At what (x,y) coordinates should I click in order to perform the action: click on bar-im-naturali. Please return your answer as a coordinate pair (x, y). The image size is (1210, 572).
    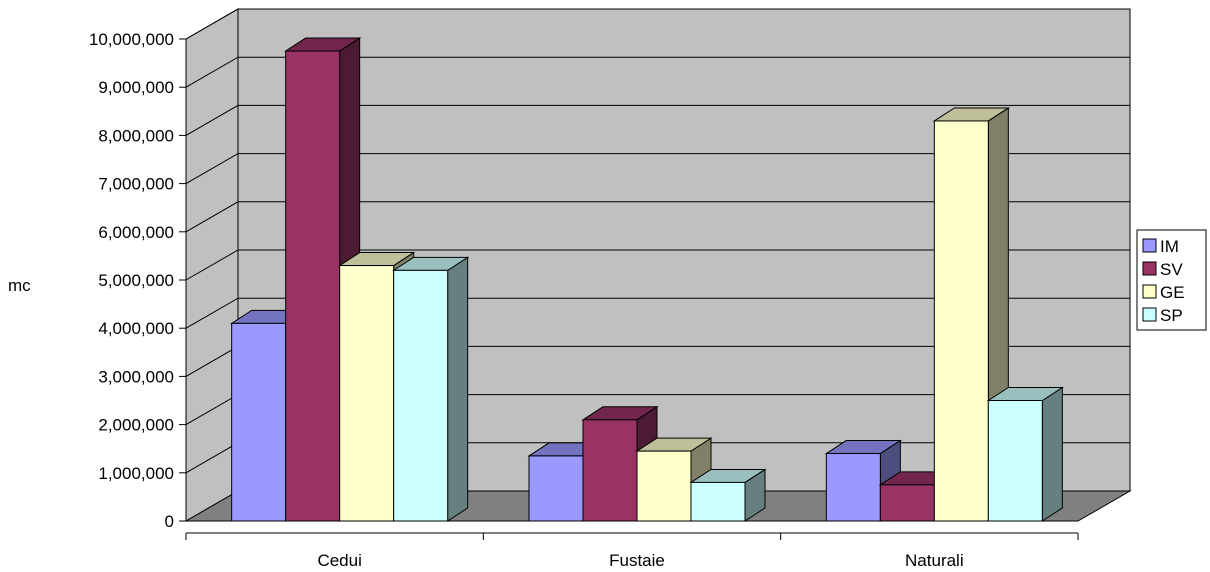
    Looking at the image, I should click on (863, 480).